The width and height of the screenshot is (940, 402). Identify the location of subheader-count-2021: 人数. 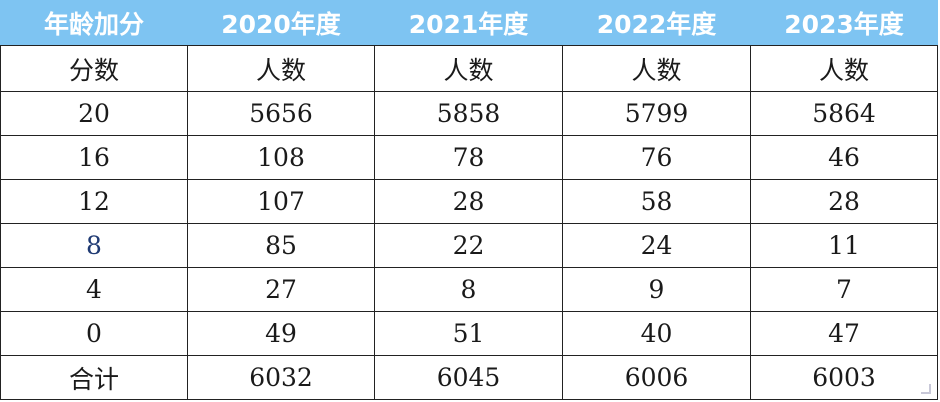
(468, 68).